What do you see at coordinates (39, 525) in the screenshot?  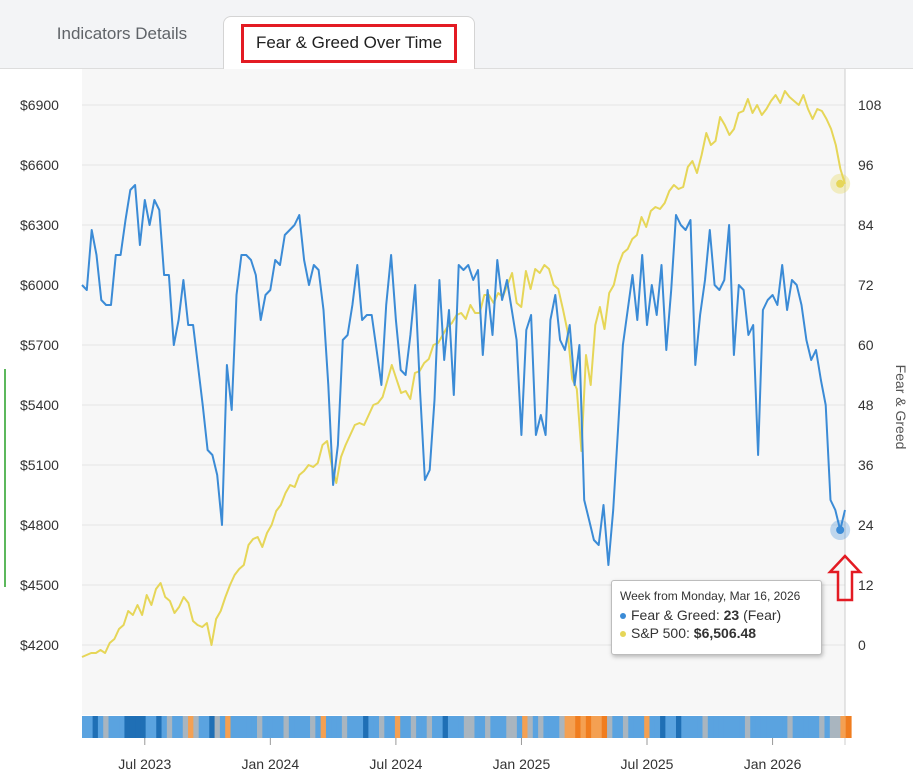 I see `left-axis-tick-label: $4800` at bounding box center [39, 525].